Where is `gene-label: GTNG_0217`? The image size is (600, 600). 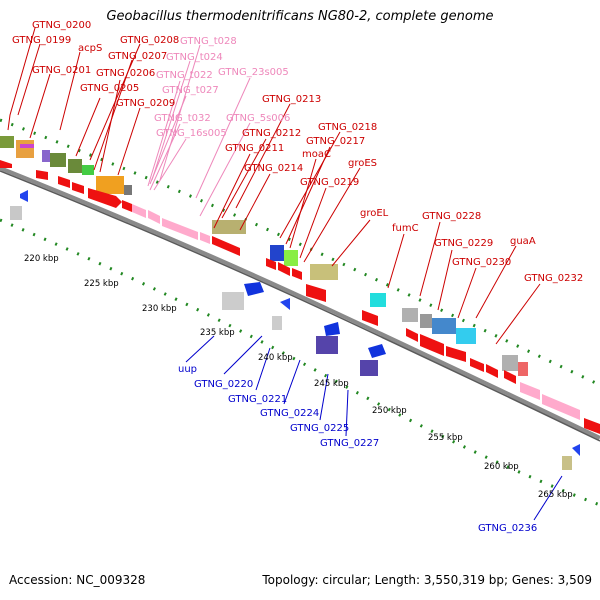
gene-label: GTNG_0217 is located at coordinates (335, 141).